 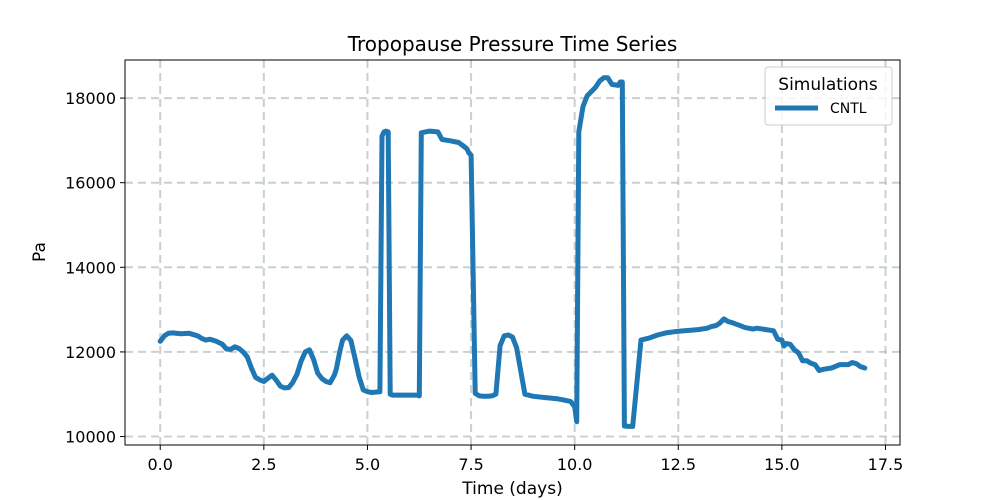 I want to click on y-tick-label: 12000, so click(x=90, y=352).